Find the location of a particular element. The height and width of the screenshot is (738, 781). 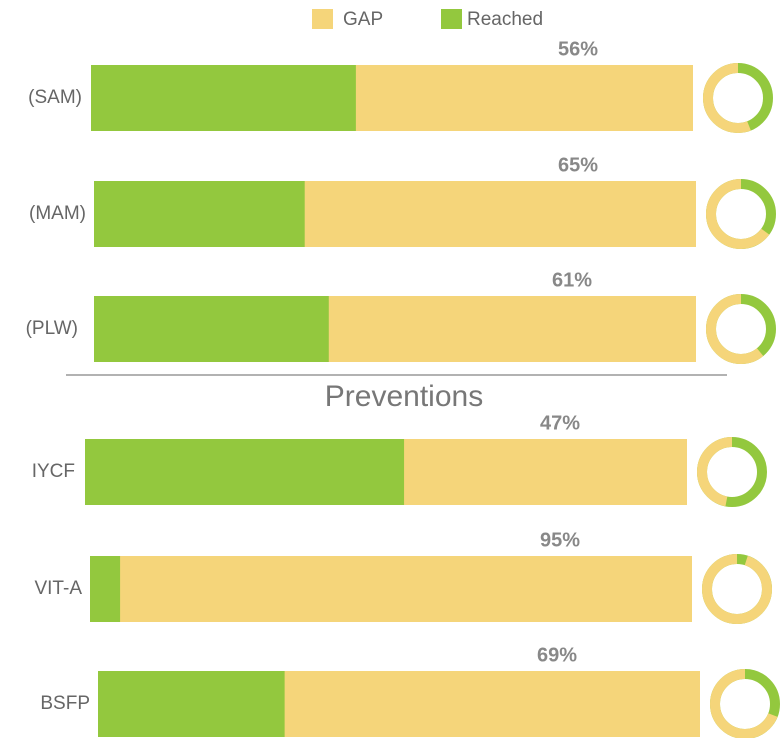

category-label: IYCF is located at coordinates (53, 471).